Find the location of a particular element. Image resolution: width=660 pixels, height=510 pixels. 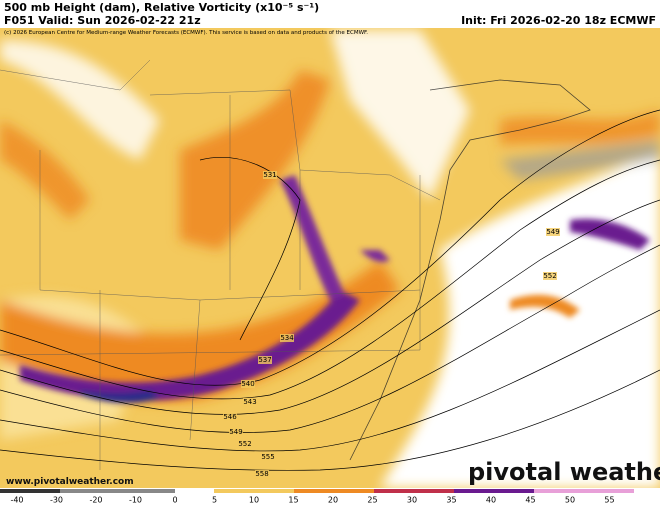

colorbar-tick: 10 is located at coordinates (254, 500).